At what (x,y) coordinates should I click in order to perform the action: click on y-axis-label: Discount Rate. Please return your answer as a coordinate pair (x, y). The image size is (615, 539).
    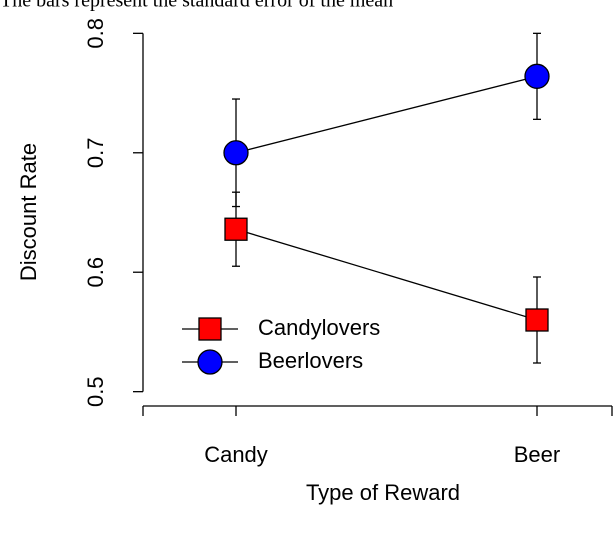
    Looking at the image, I should click on (28, 212).